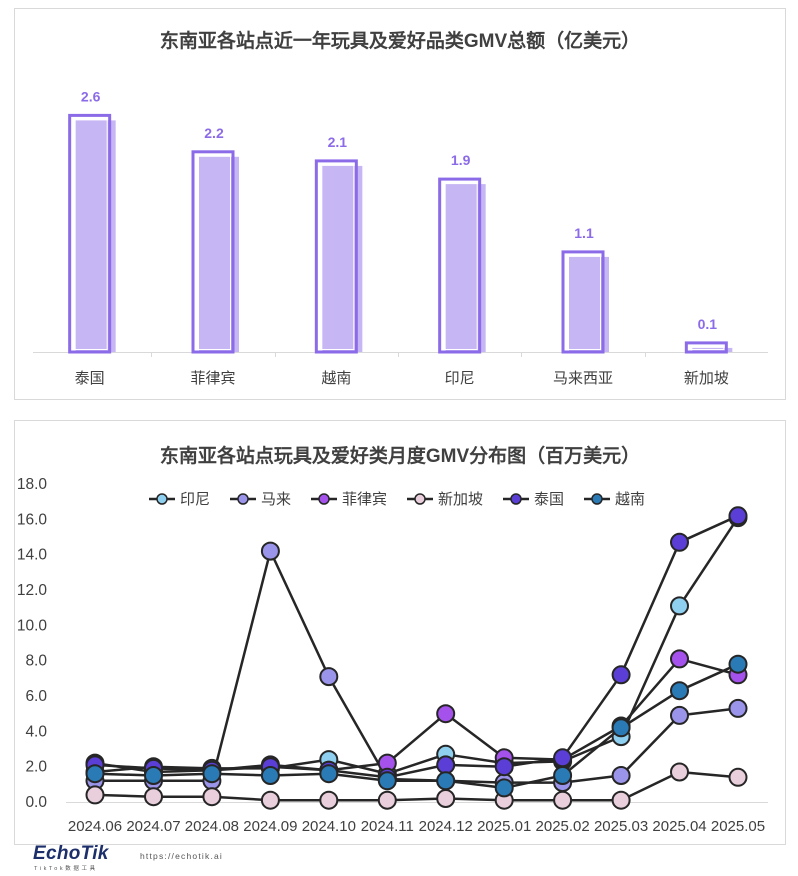 The width and height of the screenshot is (798, 876). What do you see at coordinates (563, 826) in the screenshot?
I see `x-tick-label: 2025.02` at bounding box center [563, 826].